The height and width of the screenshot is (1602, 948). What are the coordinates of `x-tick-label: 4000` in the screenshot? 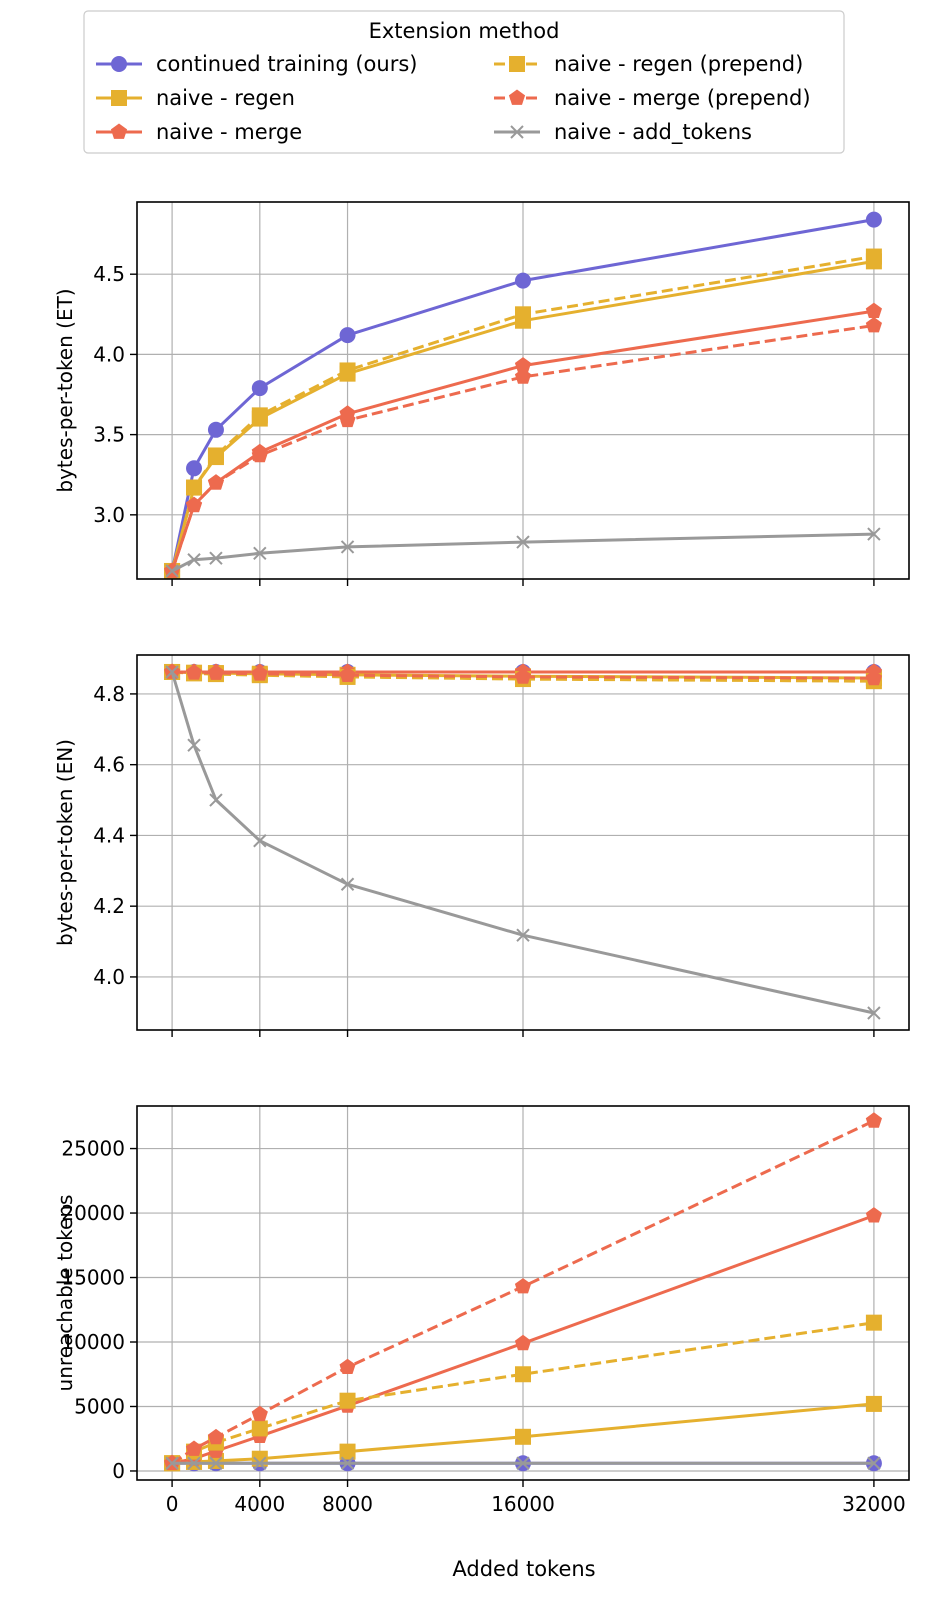 It's located at (259, 1504).